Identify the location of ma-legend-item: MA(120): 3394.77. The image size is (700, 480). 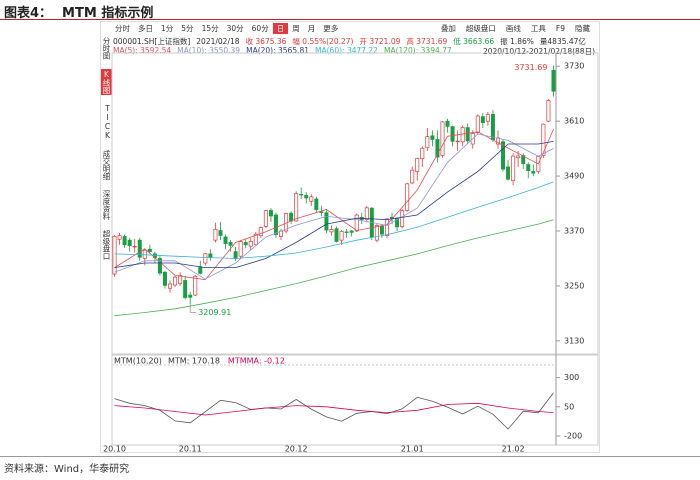
(417, 50).